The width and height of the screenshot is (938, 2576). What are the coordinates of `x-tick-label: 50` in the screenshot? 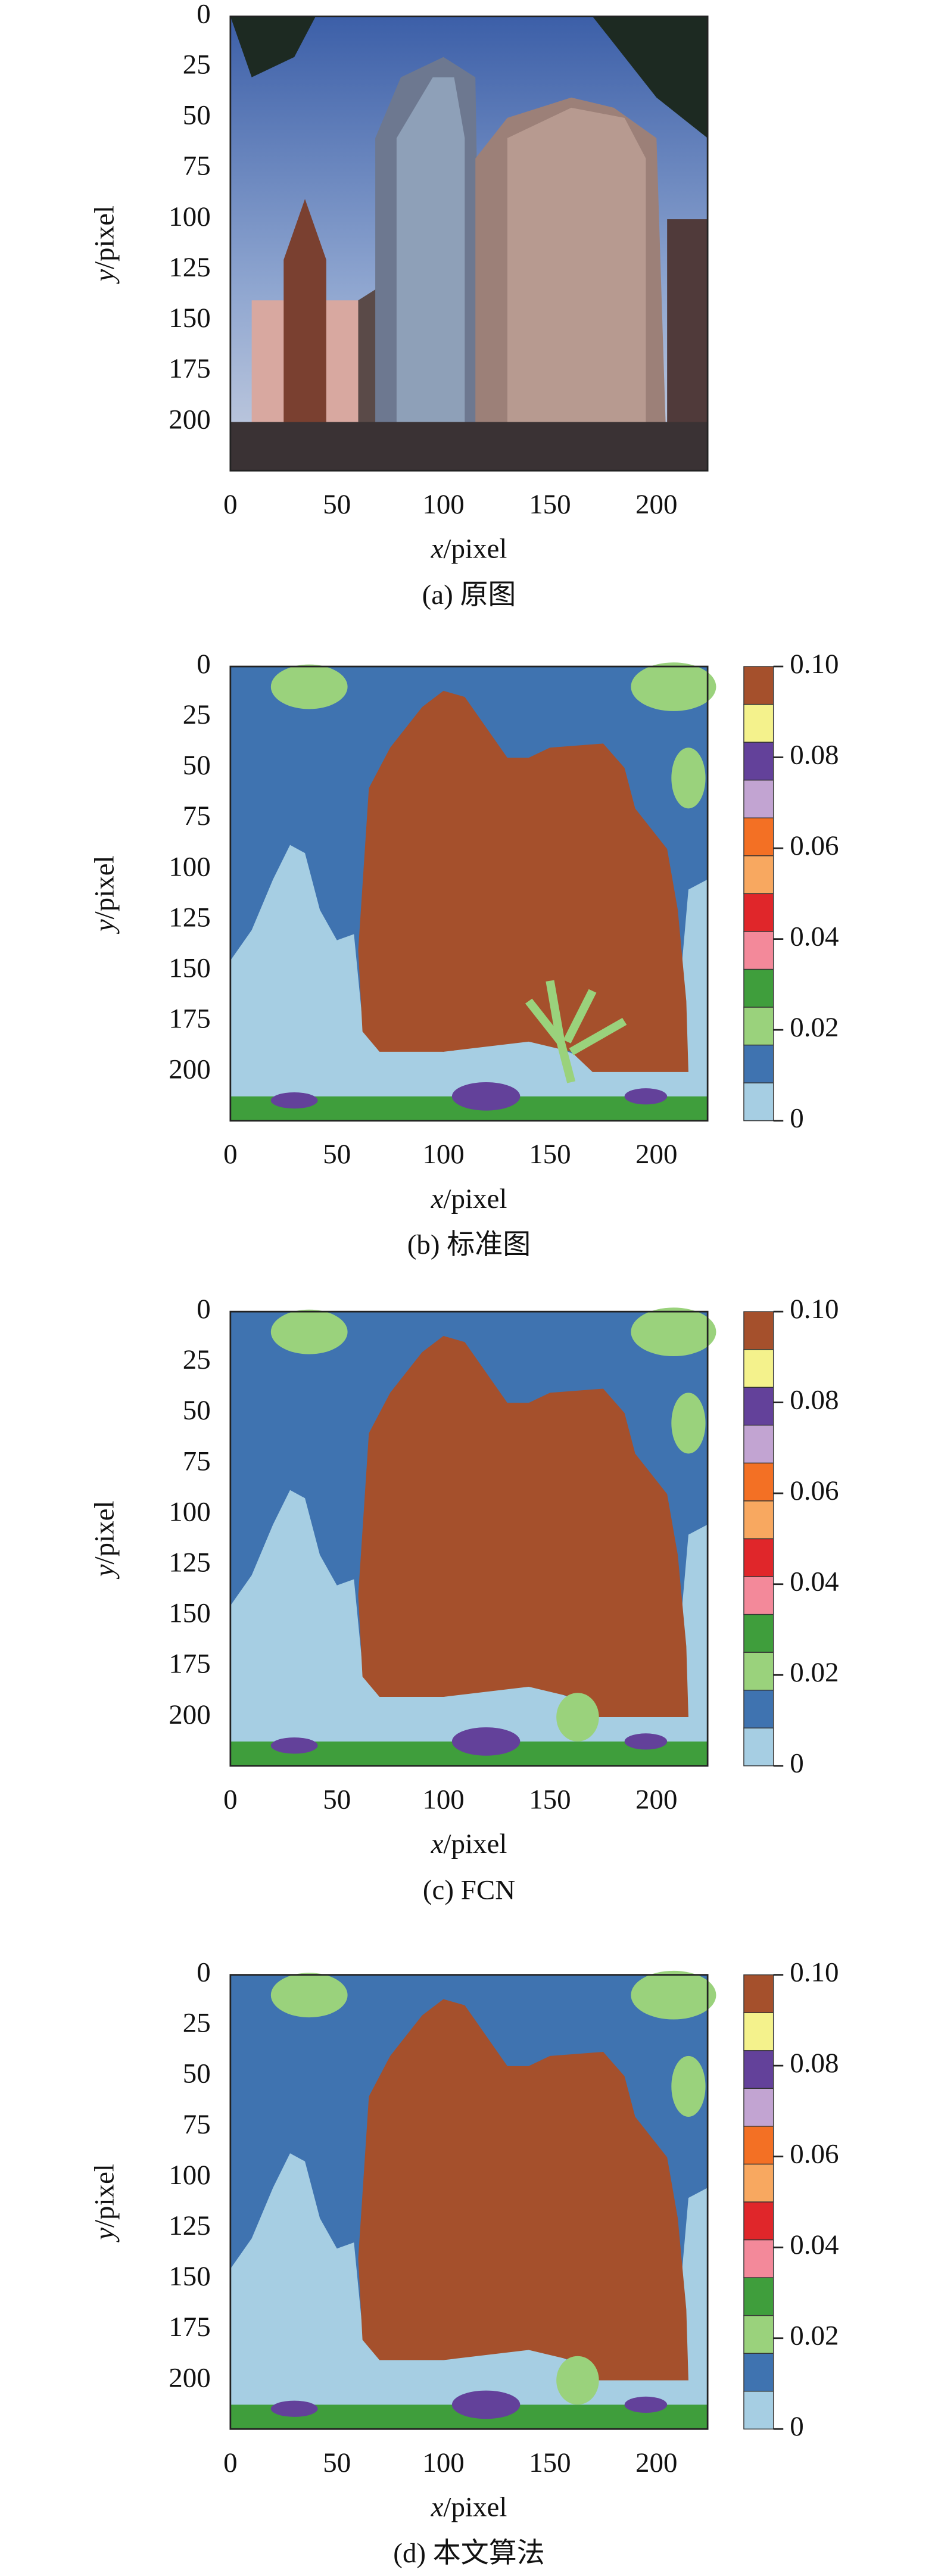 It's located at (337, 505).